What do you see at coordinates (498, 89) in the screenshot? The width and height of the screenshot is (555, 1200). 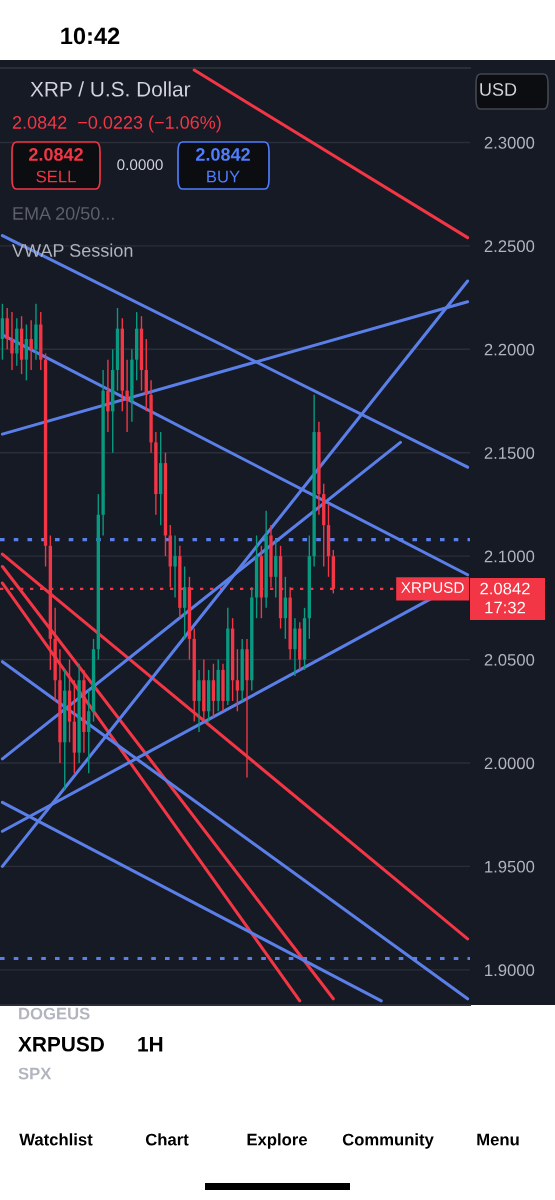 I see `text: USD` at bounding box center [498, 89].